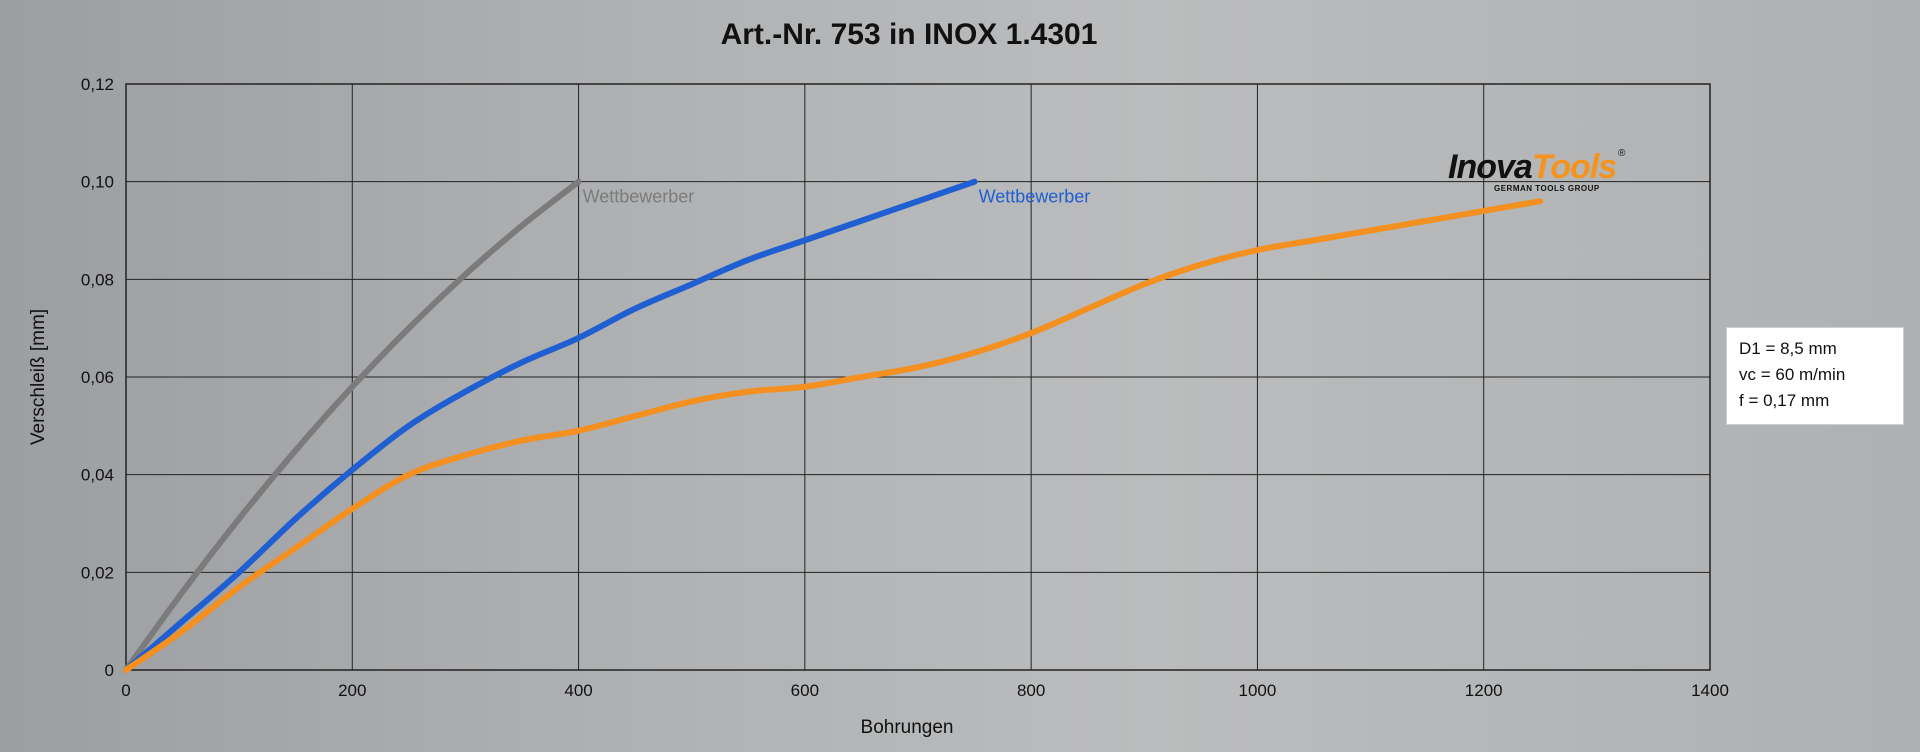 The image size is (1920, 752). I want to click on parameter-d1: D1 = 8,5 mm, so click(1788, 348).